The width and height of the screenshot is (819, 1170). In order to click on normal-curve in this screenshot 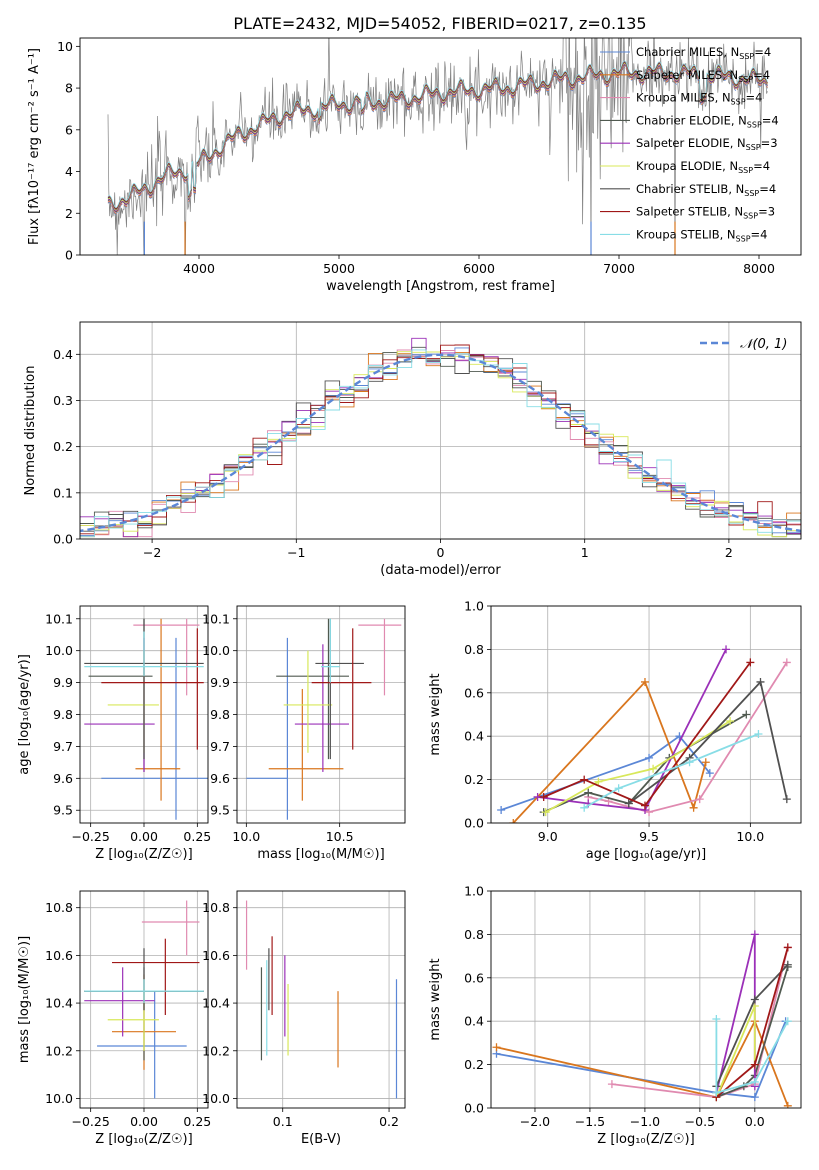, I will do `click(440, 443)`.